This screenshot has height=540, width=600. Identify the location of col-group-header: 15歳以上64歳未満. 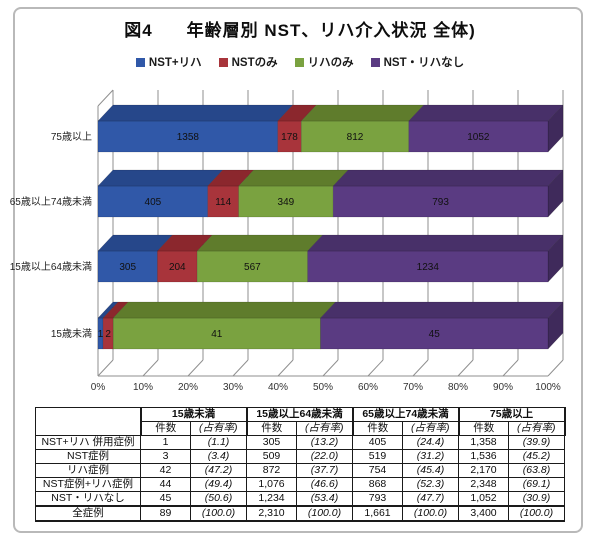
(299, 414).